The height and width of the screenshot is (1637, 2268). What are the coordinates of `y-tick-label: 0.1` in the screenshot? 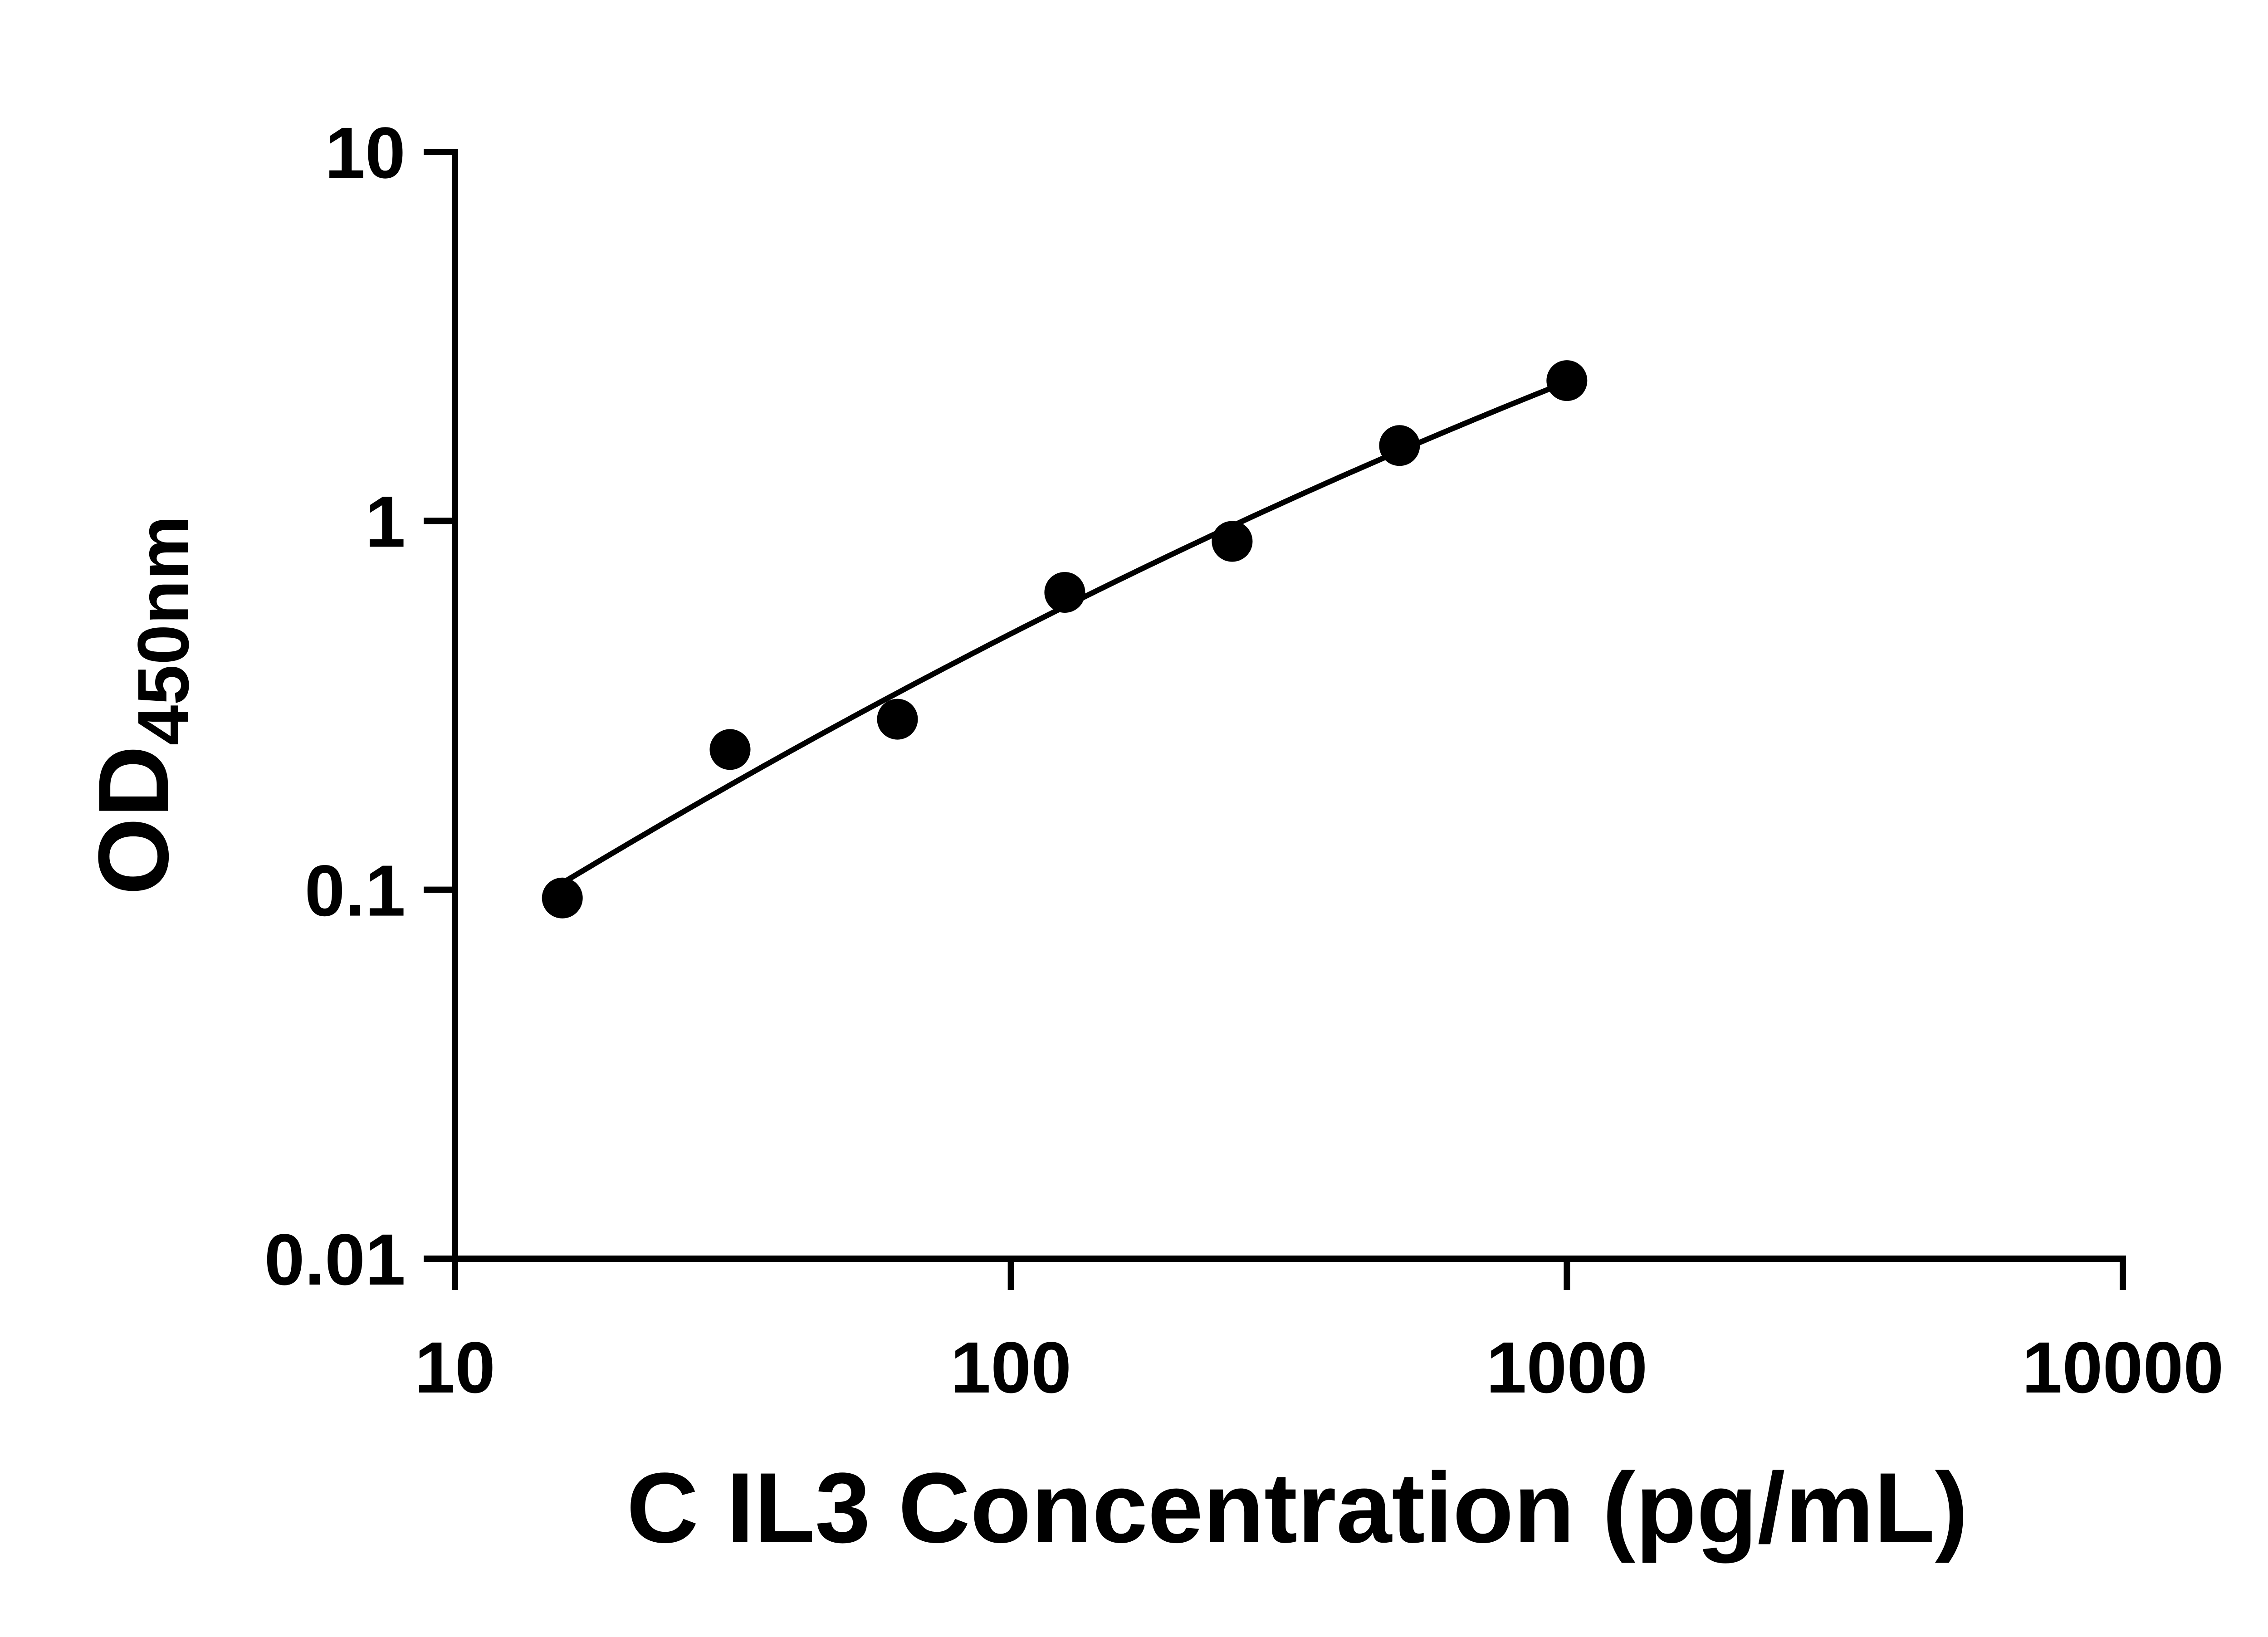 It's located at (356, 890).